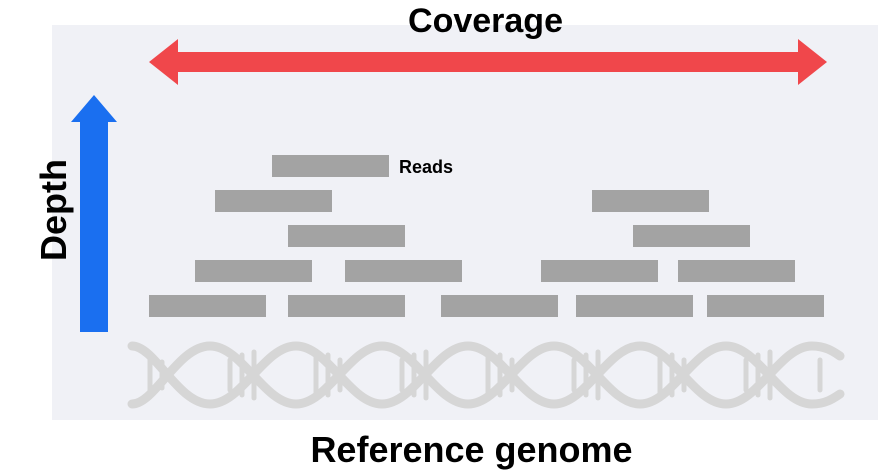 This screenshot has width=891, height=474. What do you see at coordinates (471, 449) in the screenshot?
I see `reference-genome-label: Reference genome` at bounding box center [471, 449].